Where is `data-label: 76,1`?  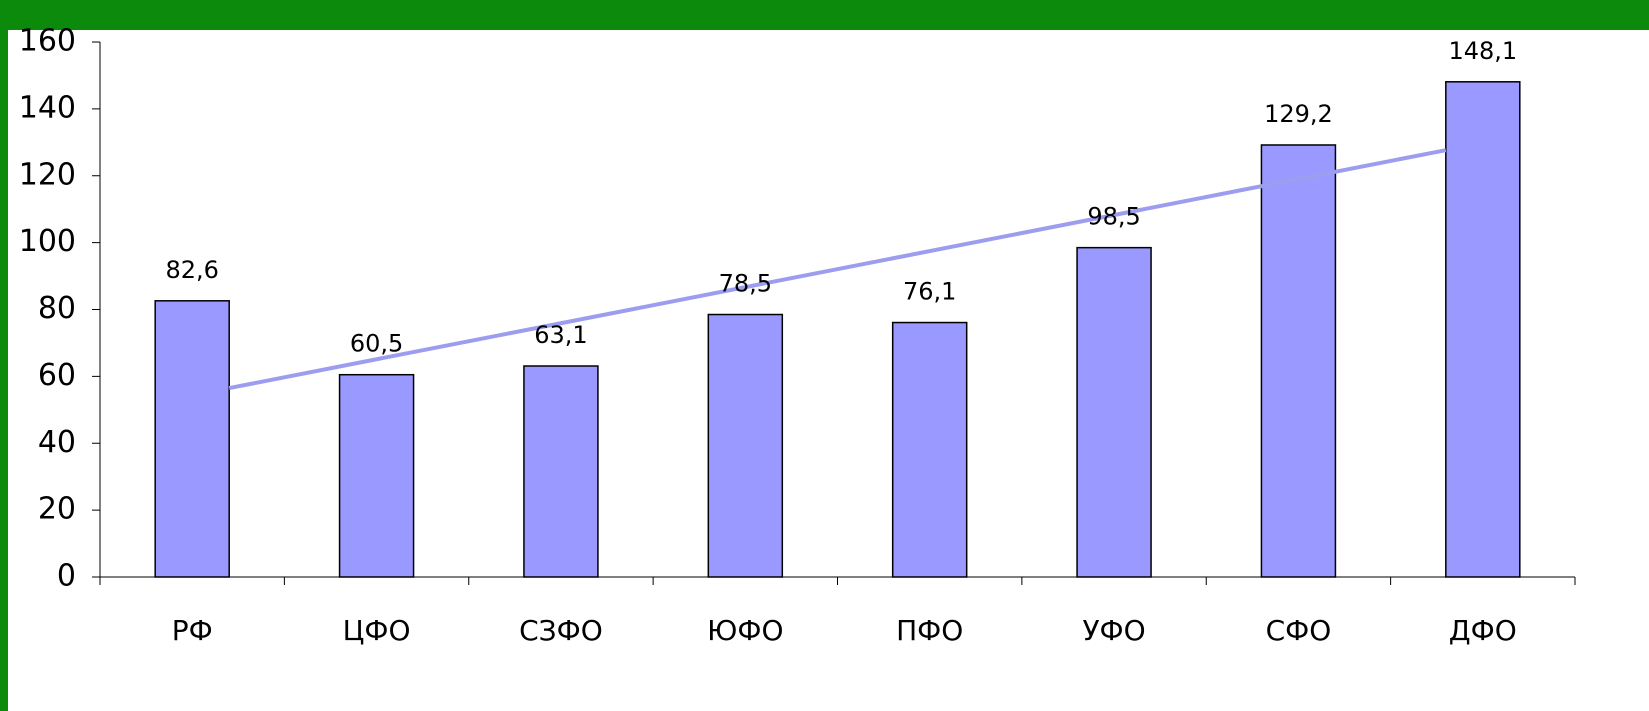 data-label: 76,1 is located at coordinates (929, 292).